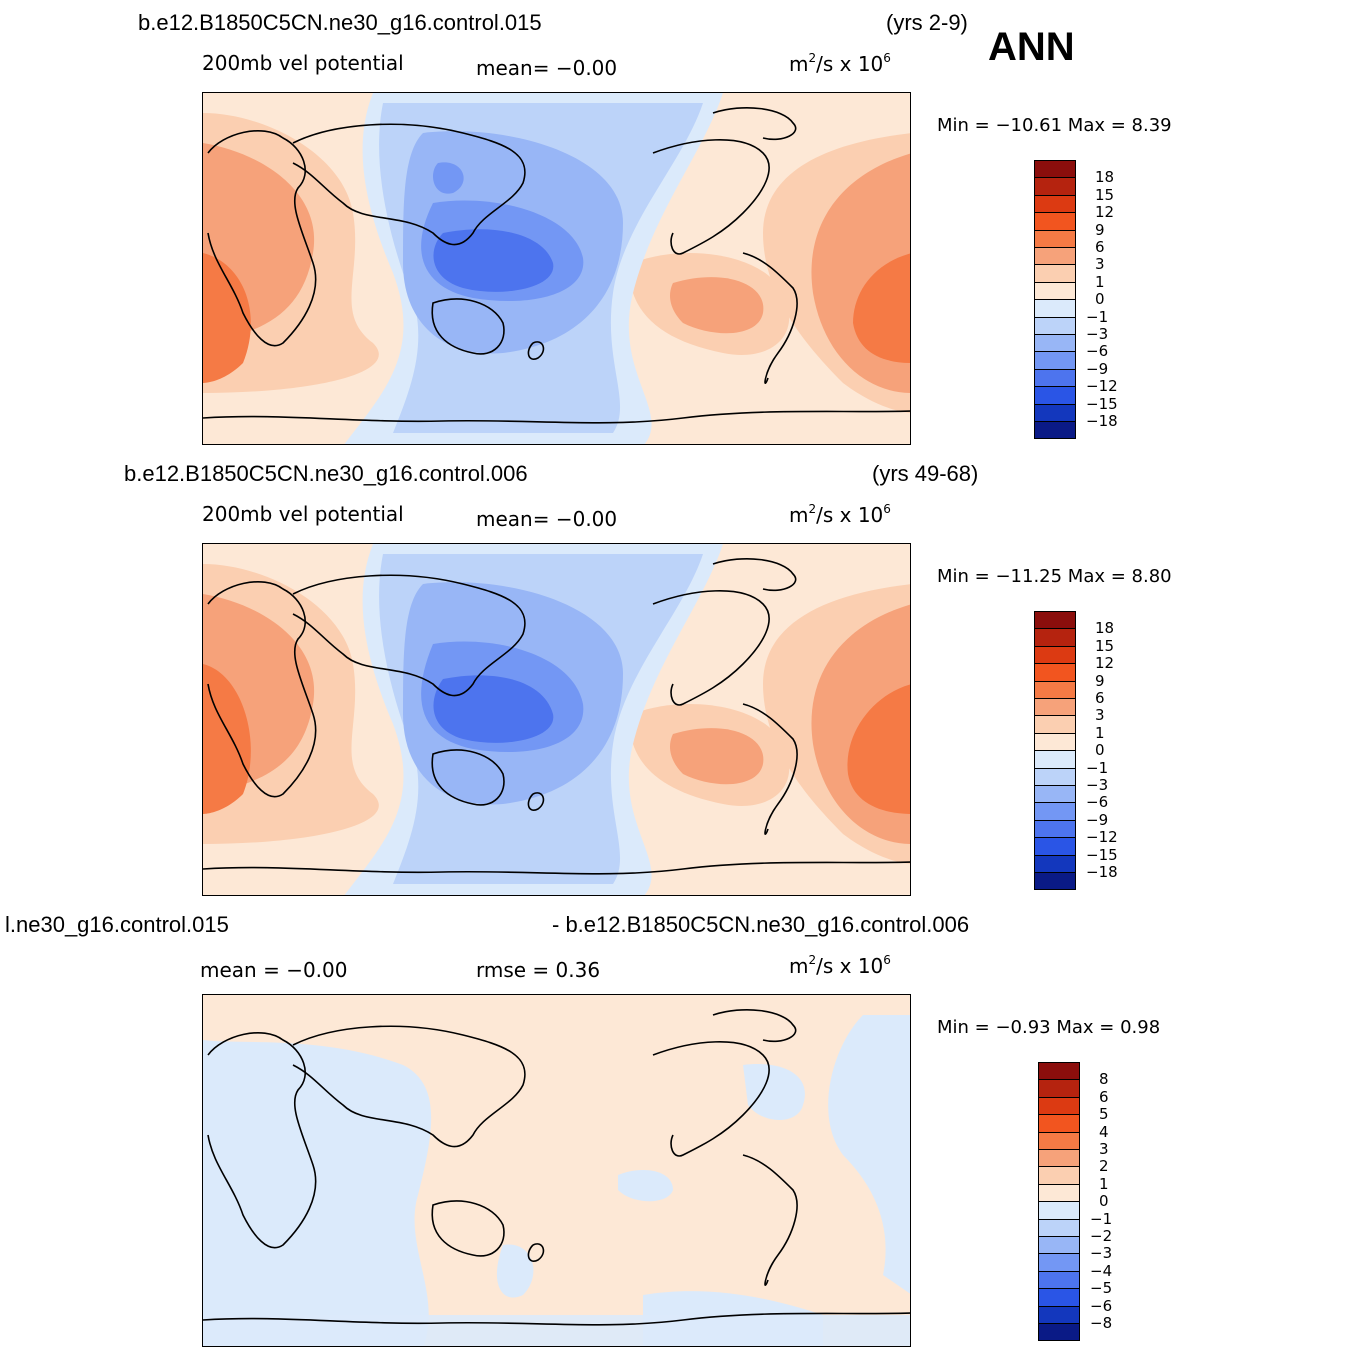  I want to click on colorbar-label: −12, so click(1102, 386).